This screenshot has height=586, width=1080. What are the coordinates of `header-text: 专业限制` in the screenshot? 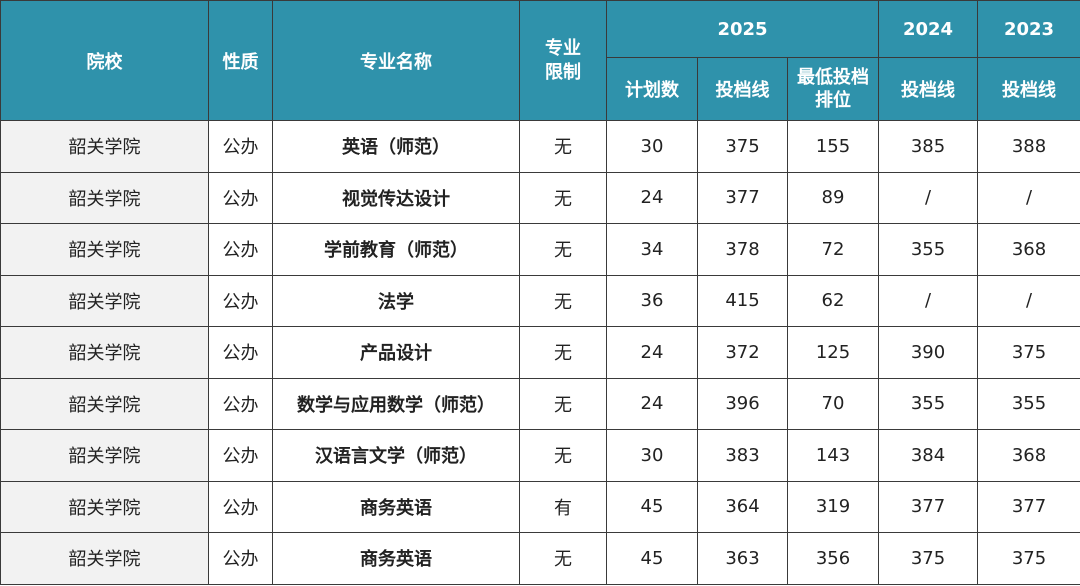 It's located at (562, 60).